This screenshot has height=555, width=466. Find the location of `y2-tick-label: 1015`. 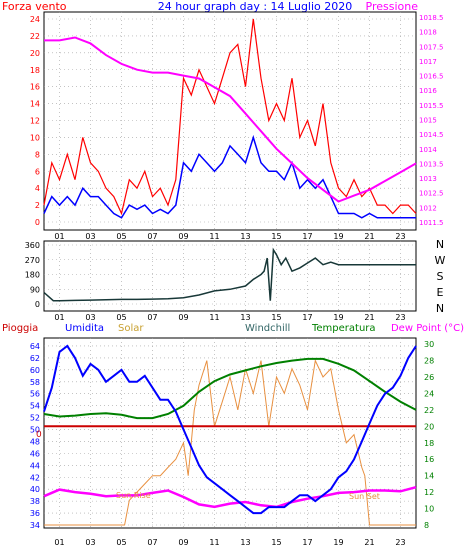

y2-tick-label: 1015 is located at coordinates (428, 121).